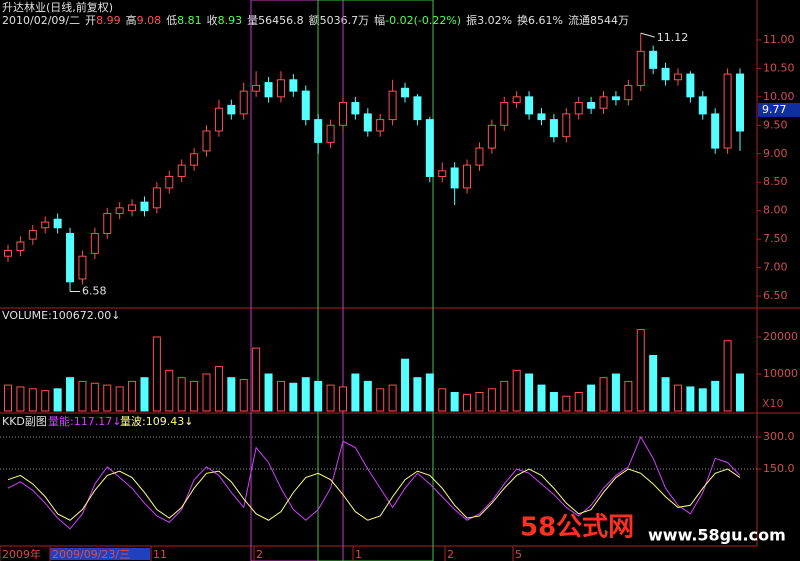 This screenshot has height=561, width=800. What do you see at coordinates (212, 20) in the screenshot?
I see `quote-label: 收` at bounding box center [212, 20].